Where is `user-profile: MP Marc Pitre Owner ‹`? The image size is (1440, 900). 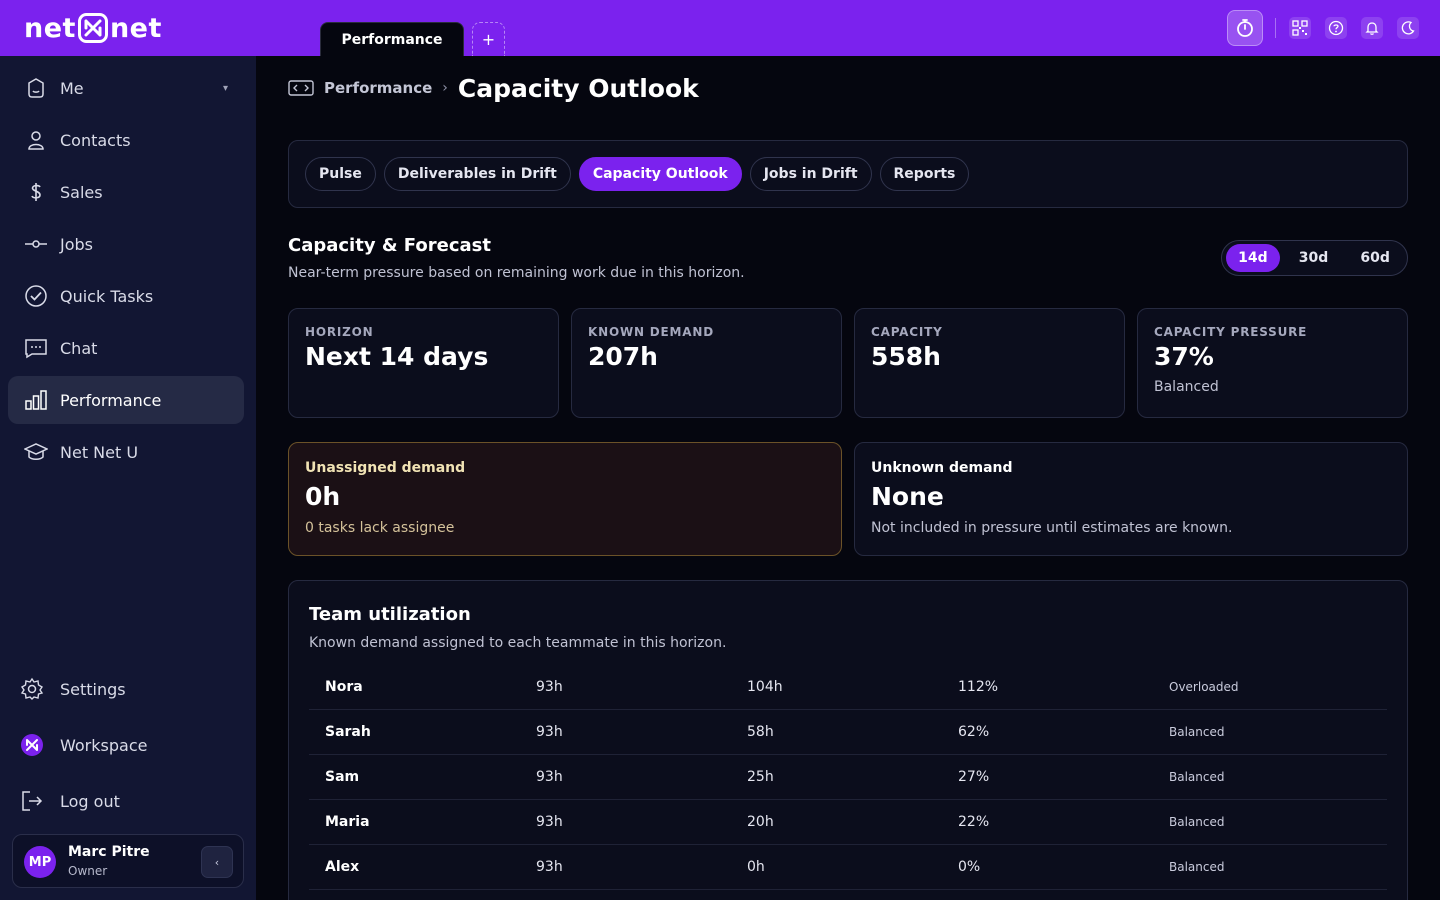
user-profile: MP Marc Pitre Owner ‹ is located at coordinates (128, 861).